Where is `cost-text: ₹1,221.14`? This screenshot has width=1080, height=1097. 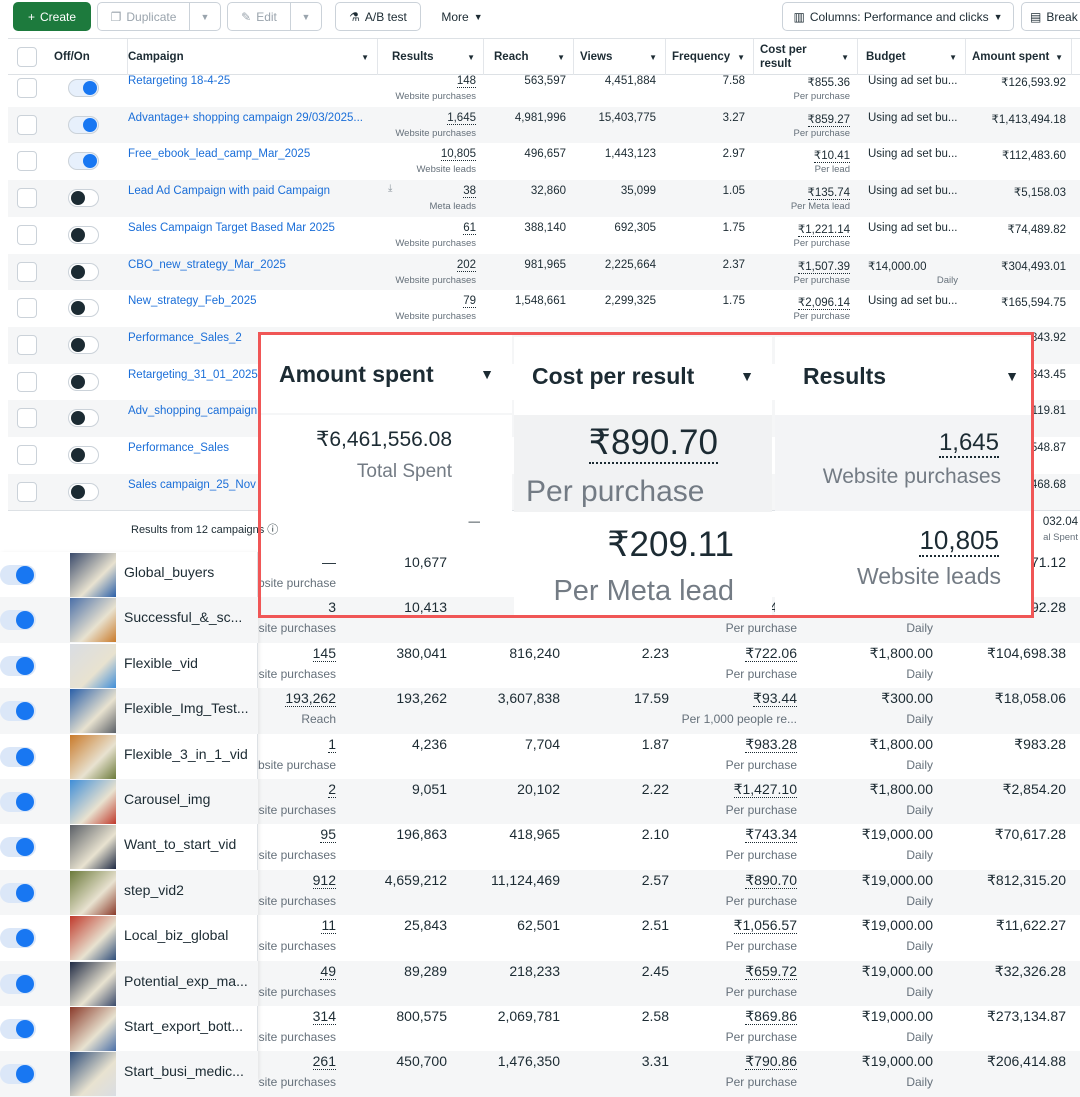 cost-text: ₹1,221.14 is located at coordinates (823, 230).